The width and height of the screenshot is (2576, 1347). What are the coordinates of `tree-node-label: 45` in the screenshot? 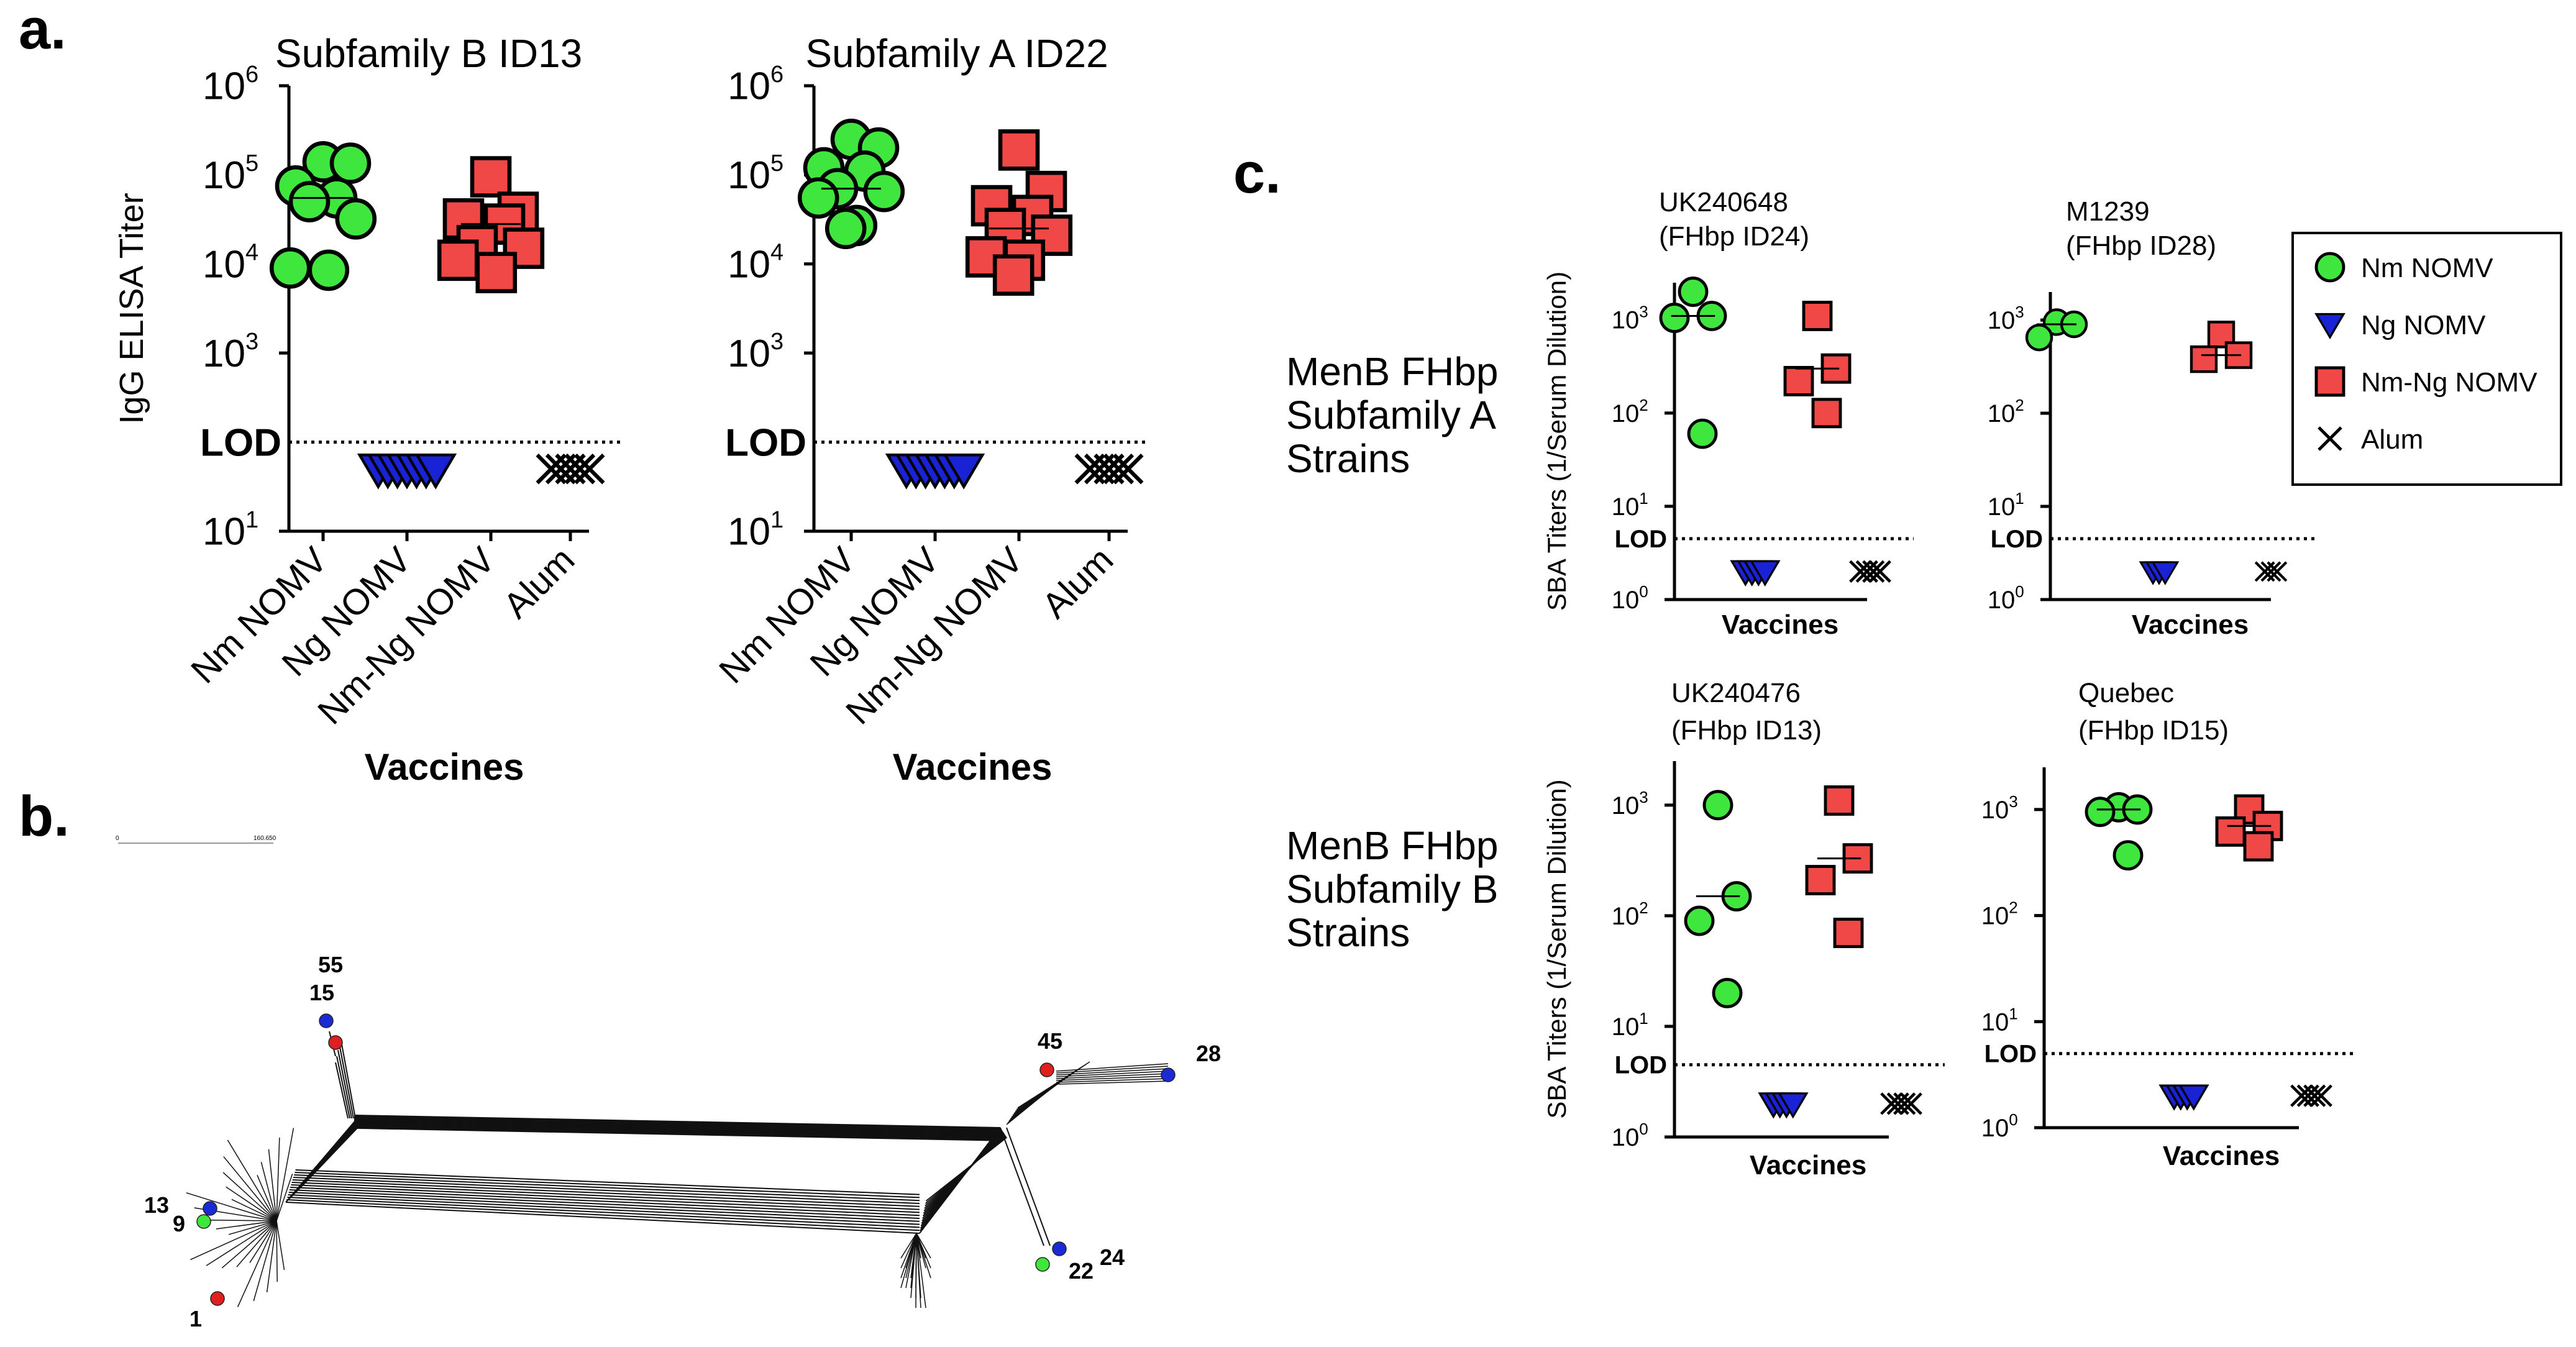 It's located at (1050, 1041).